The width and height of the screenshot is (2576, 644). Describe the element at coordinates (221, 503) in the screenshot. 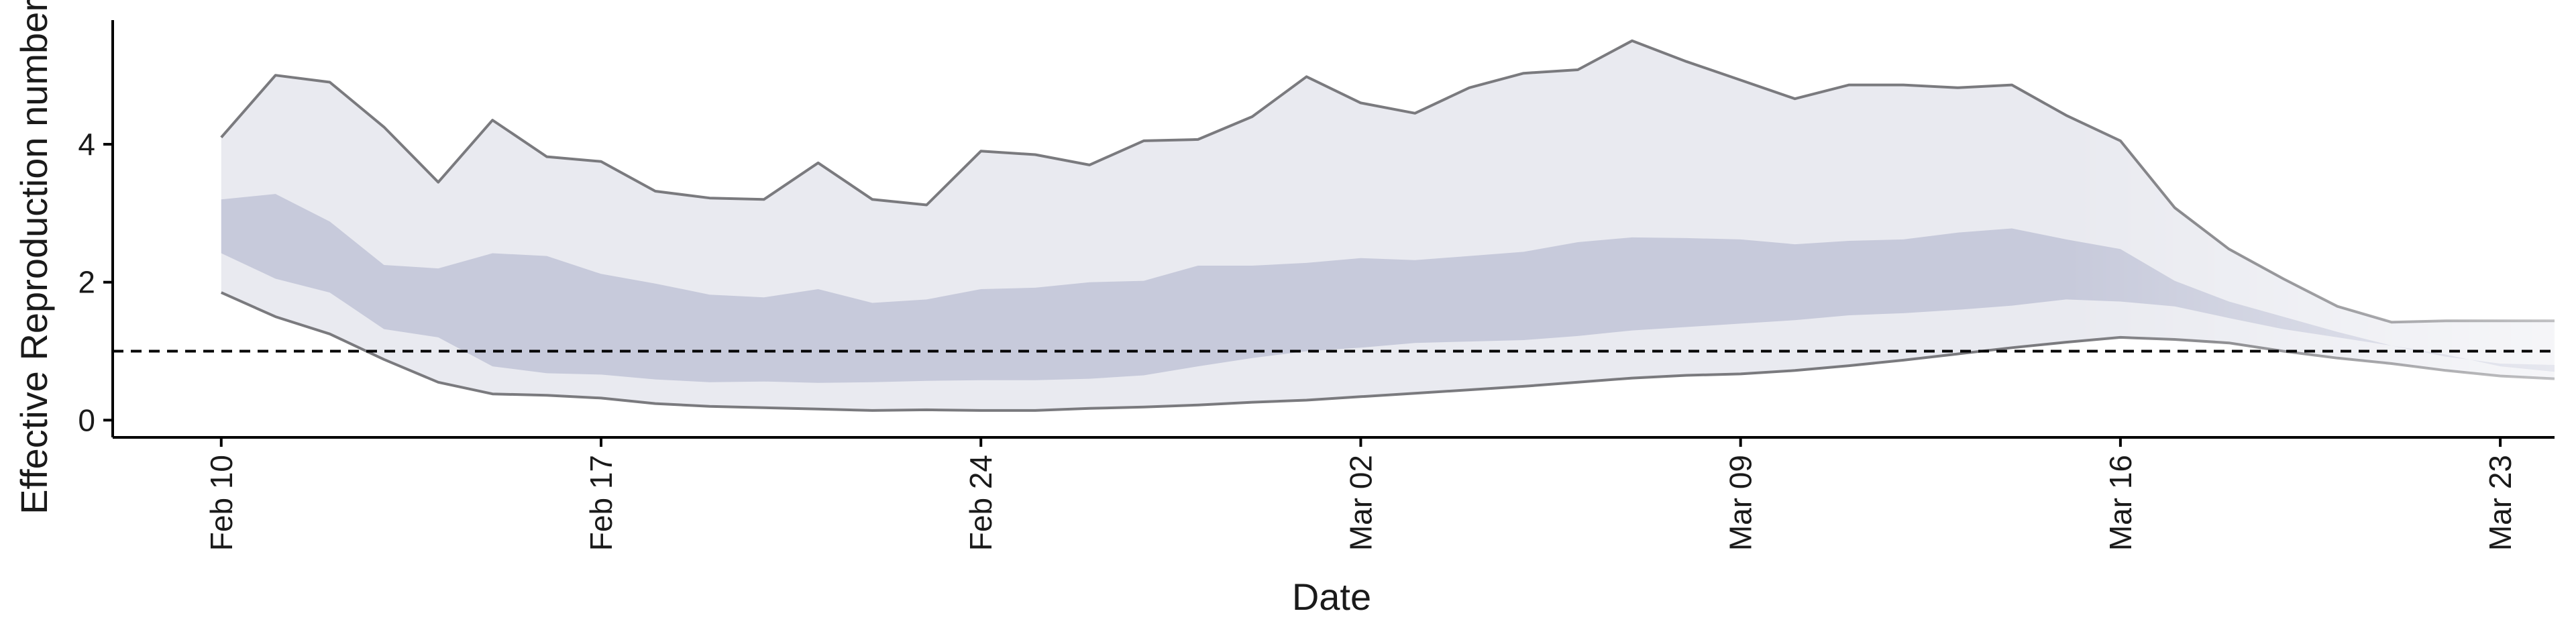

I see `x-tick-label: Feb 10` at that location.